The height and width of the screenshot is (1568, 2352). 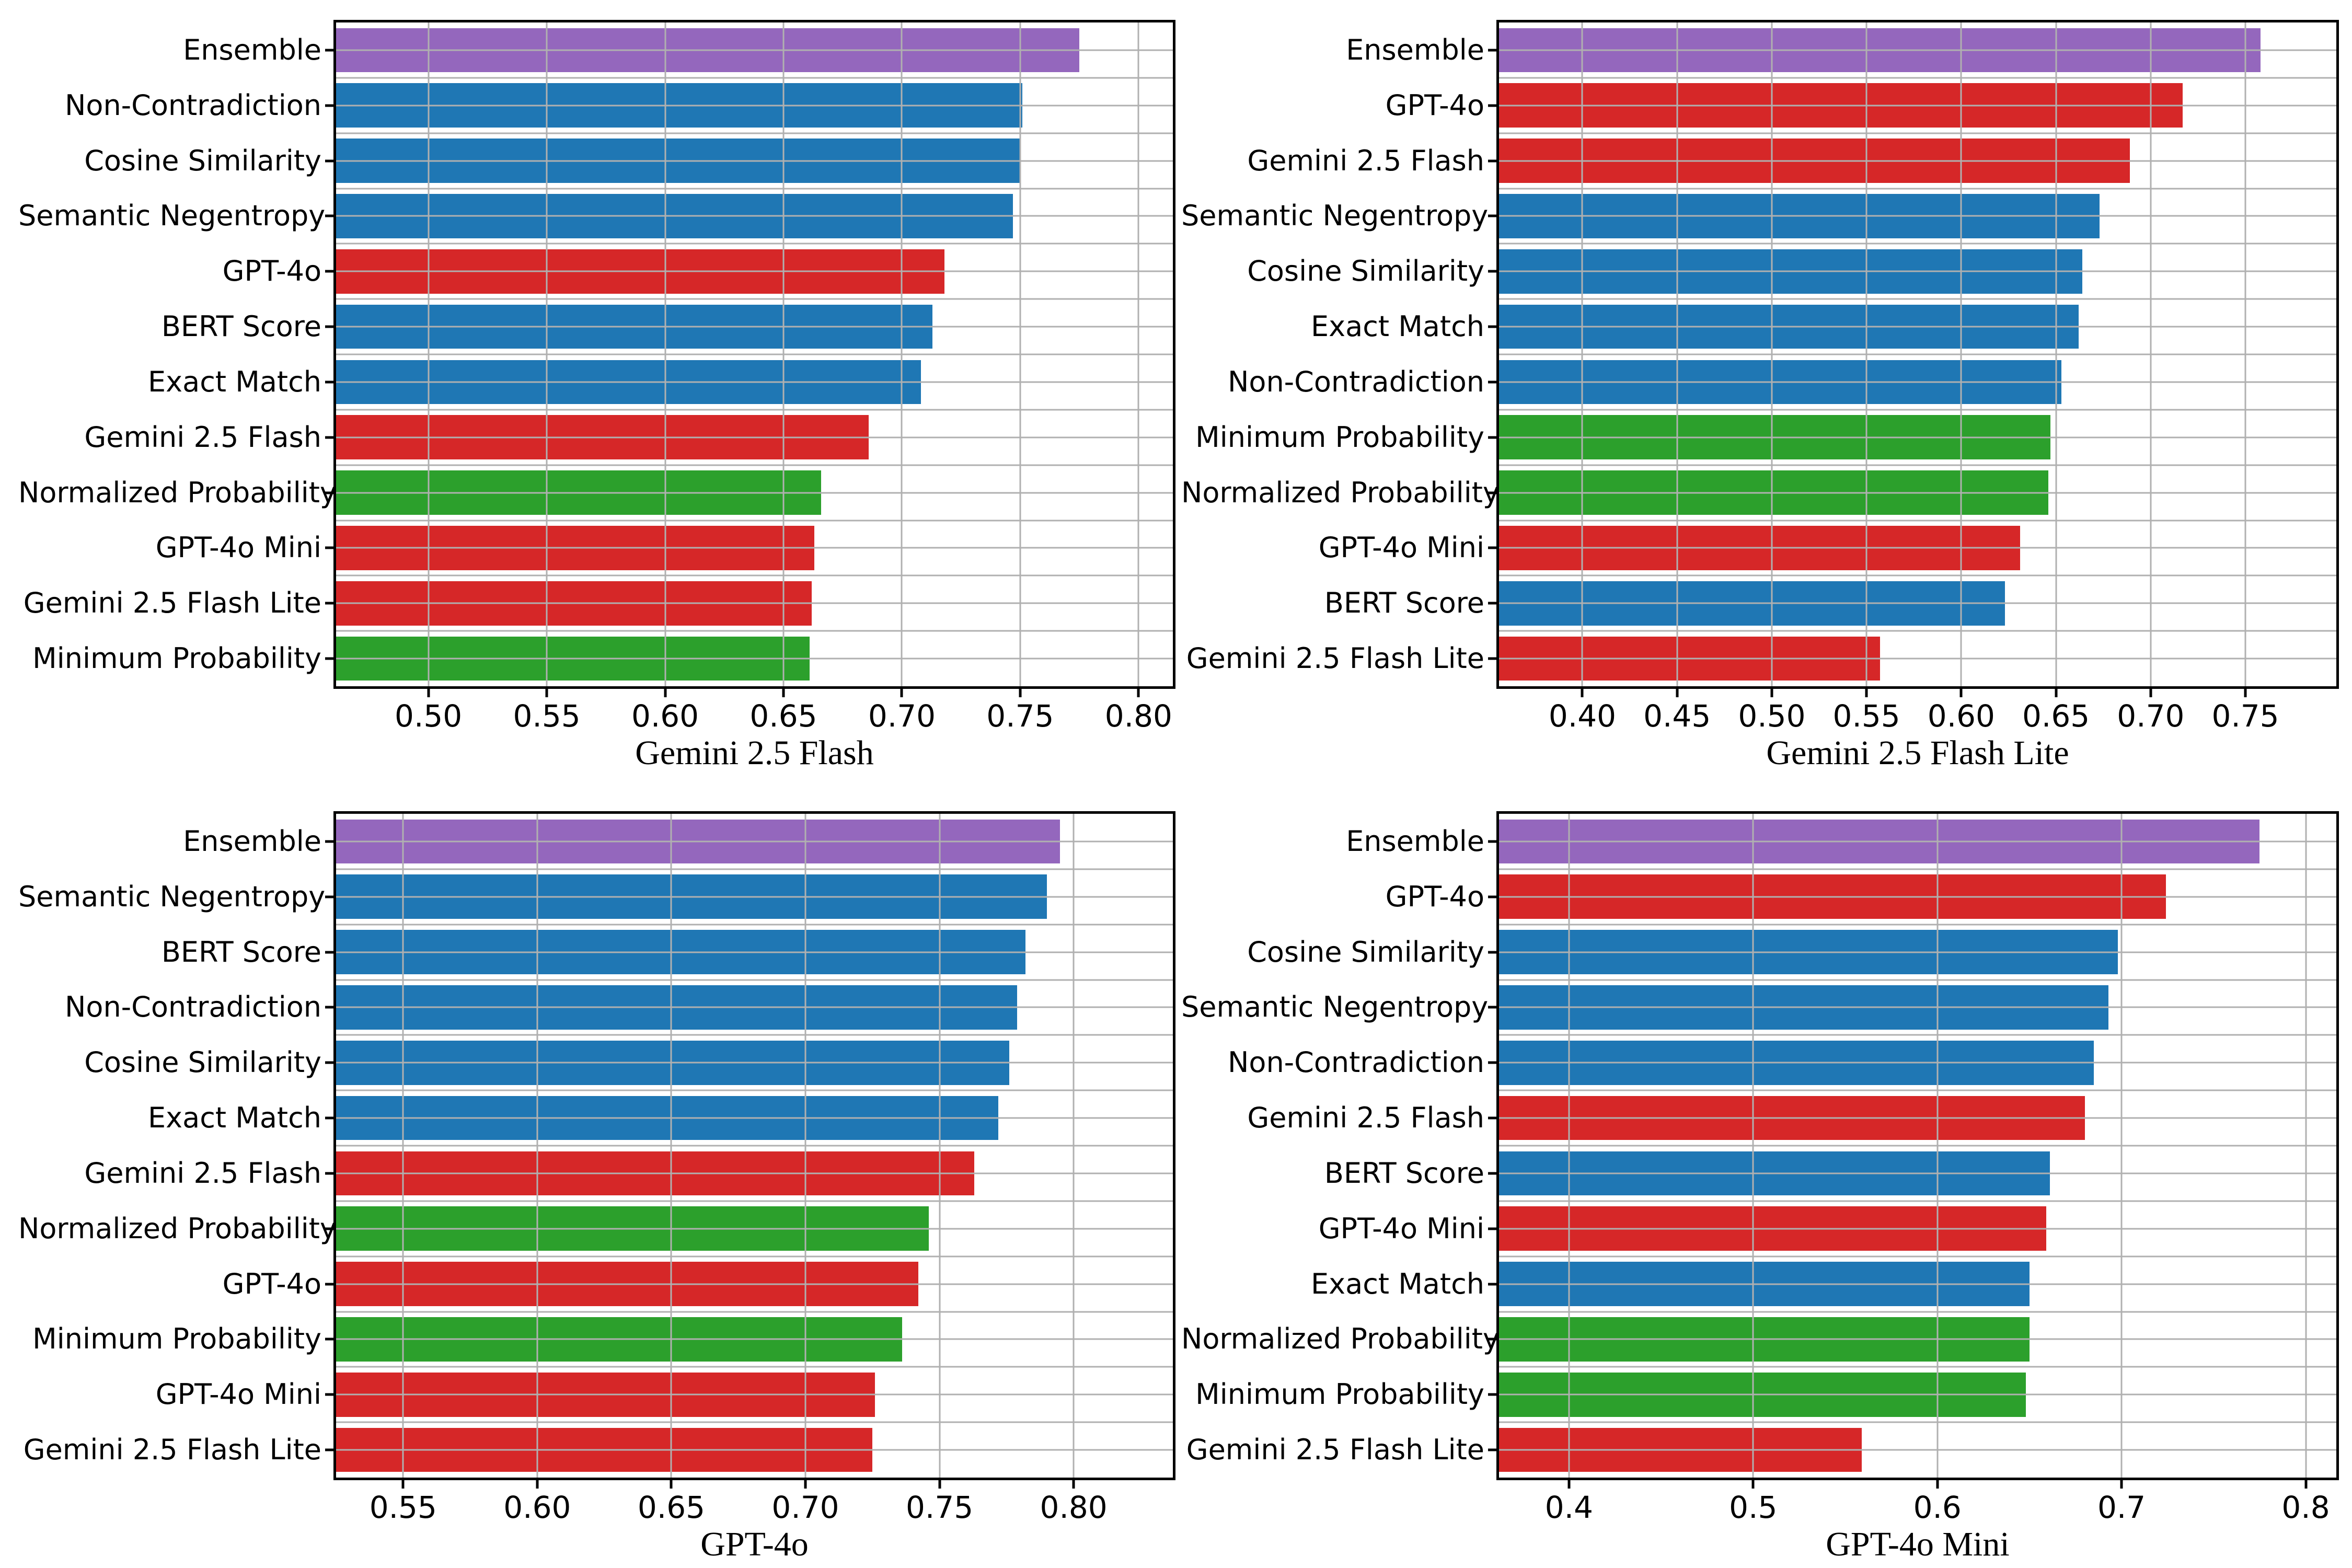 I want to click on x-tick-label: 0.40, so click(x=1582, y=716).